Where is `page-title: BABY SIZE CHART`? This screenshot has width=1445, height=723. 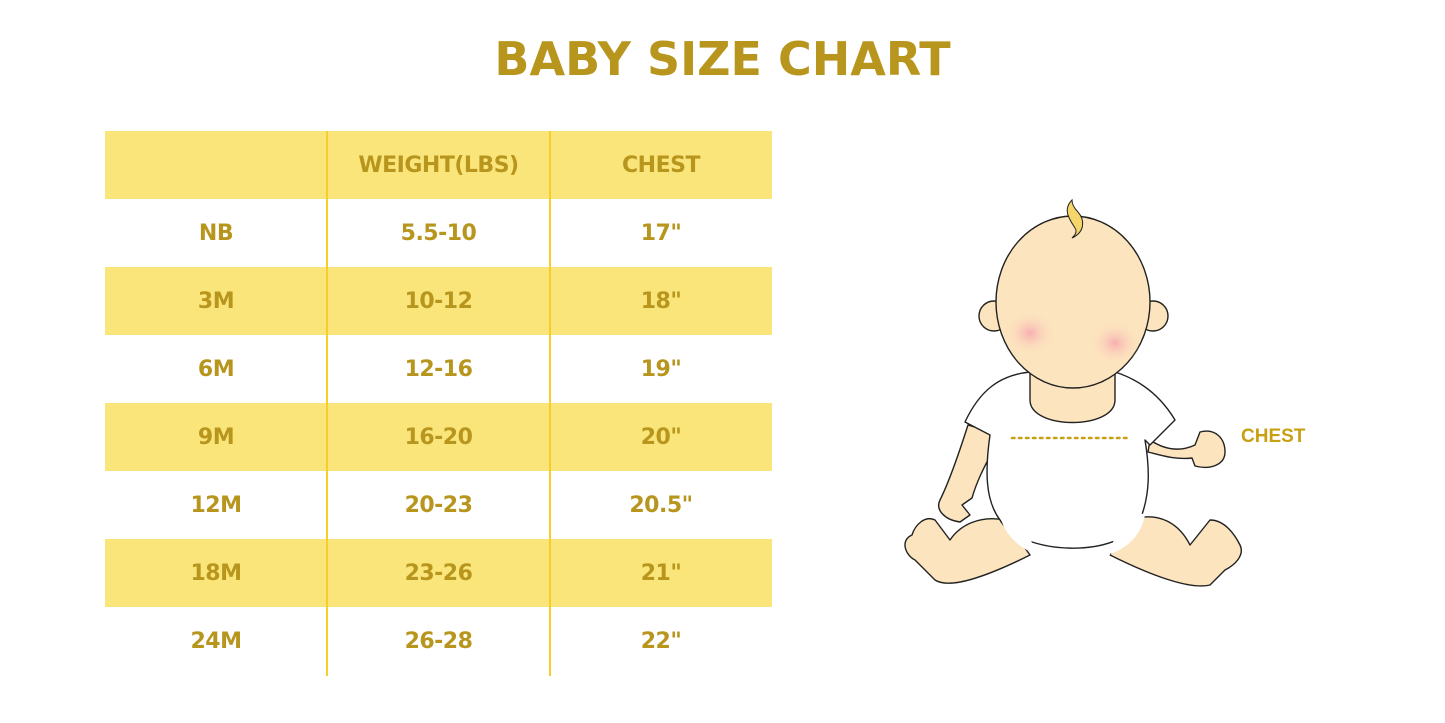 page-title: BABY SIZE CHART is located at coordinates (722, 59).